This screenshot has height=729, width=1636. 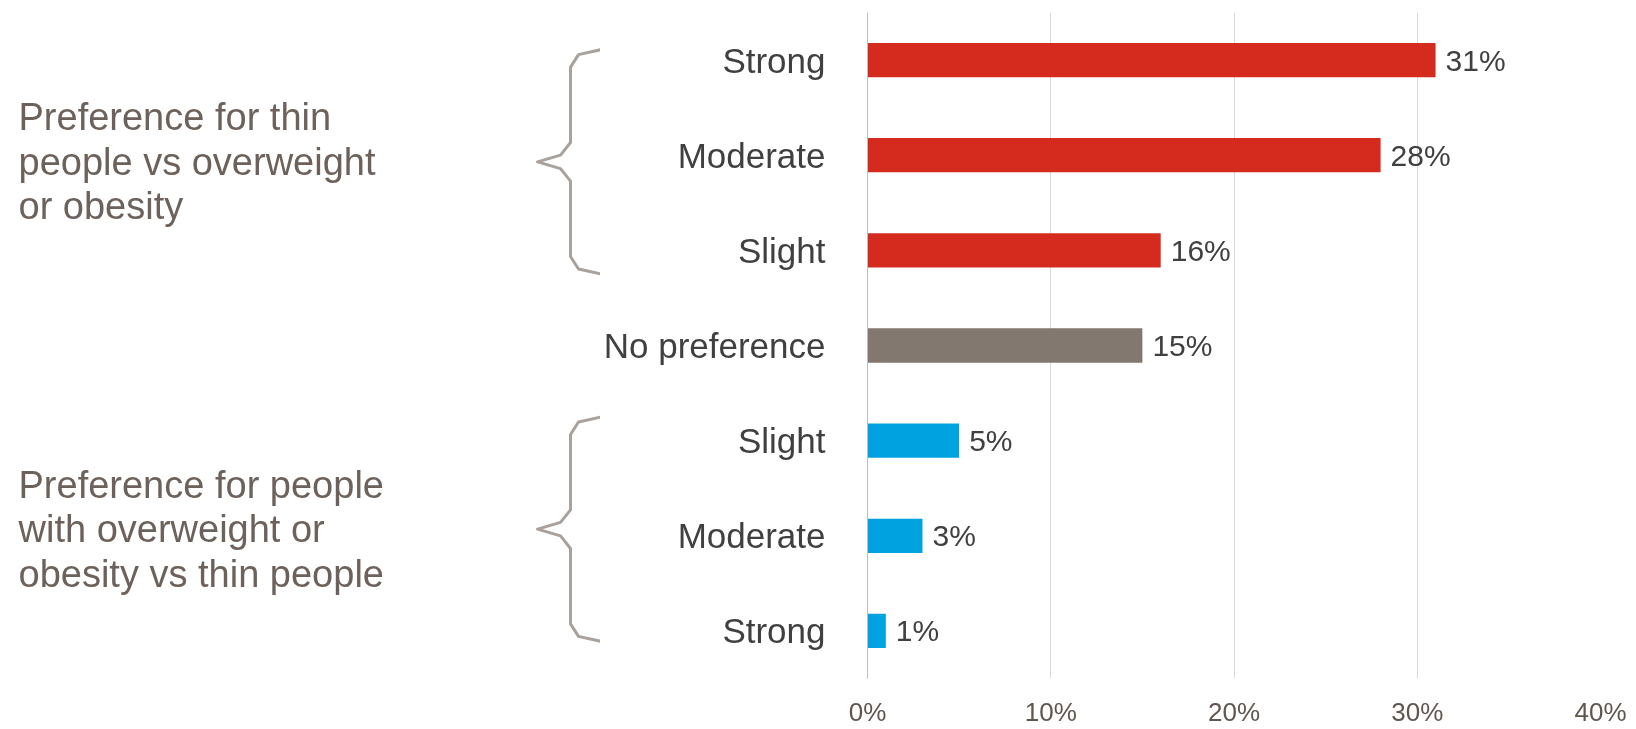 I want to click on data-label: 15%, so click(x=1182, y=345).